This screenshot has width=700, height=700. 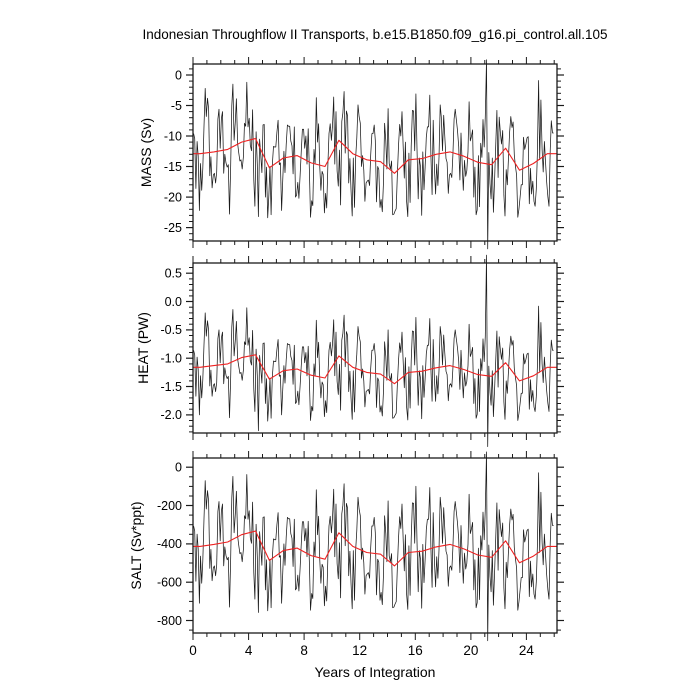 I want to click on y-tick-label: -1.0, so click(x=171, y=359).